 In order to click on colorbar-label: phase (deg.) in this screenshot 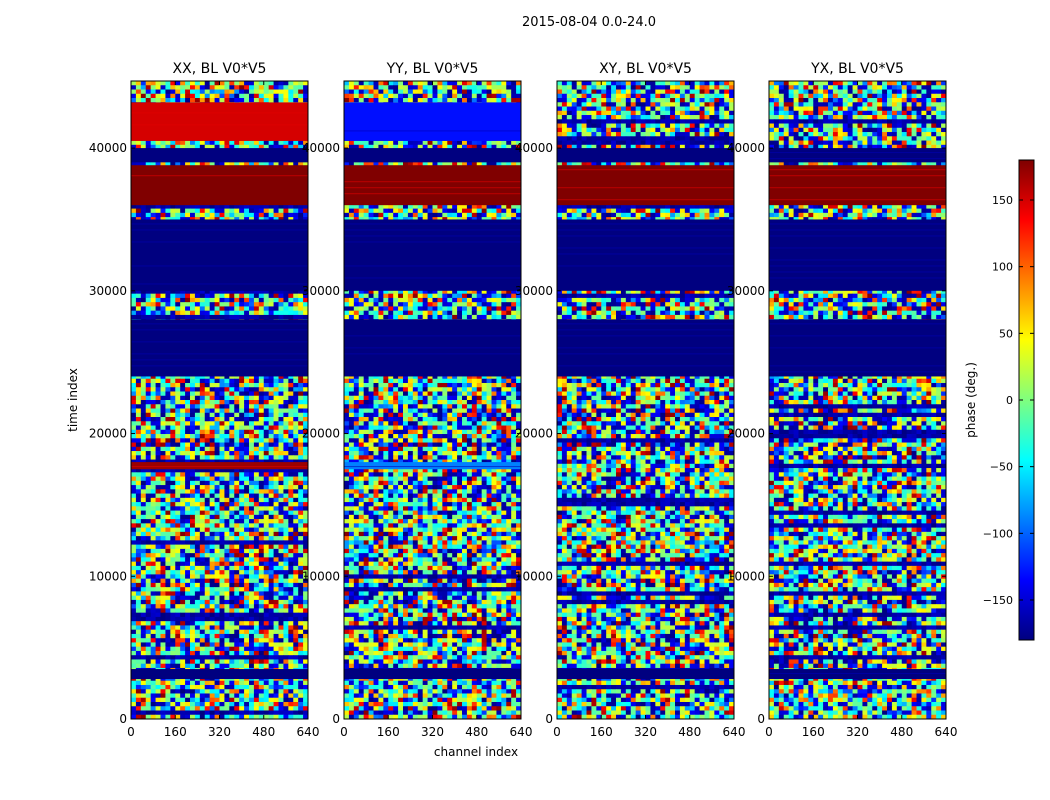, I will do `click(971, 400)`.